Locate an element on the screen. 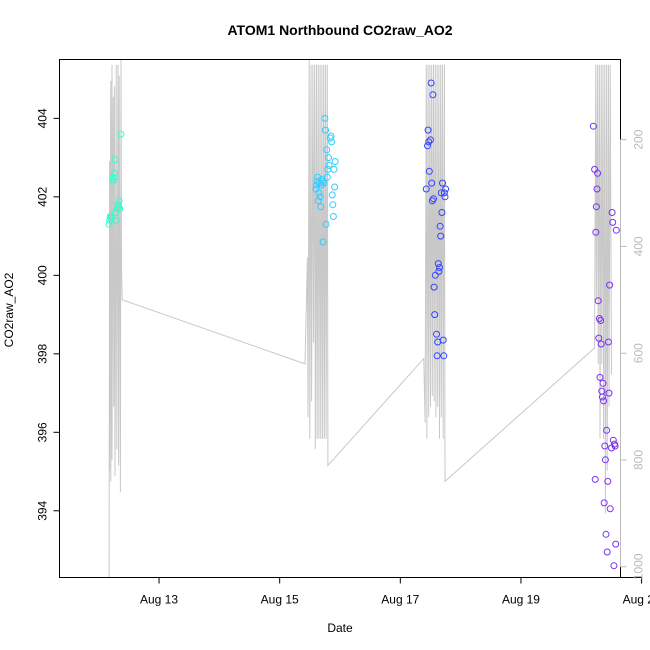  y-tick-label: 402 is located at coordinates (43, 197).